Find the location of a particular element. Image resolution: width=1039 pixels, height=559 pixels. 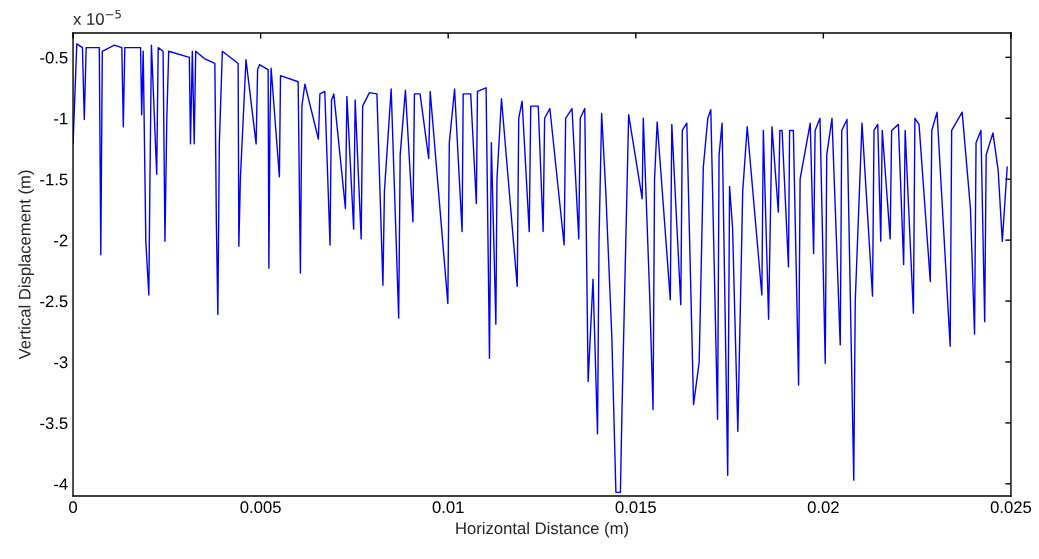

x-tick-label: 0 is located at coordinates (73, 507).